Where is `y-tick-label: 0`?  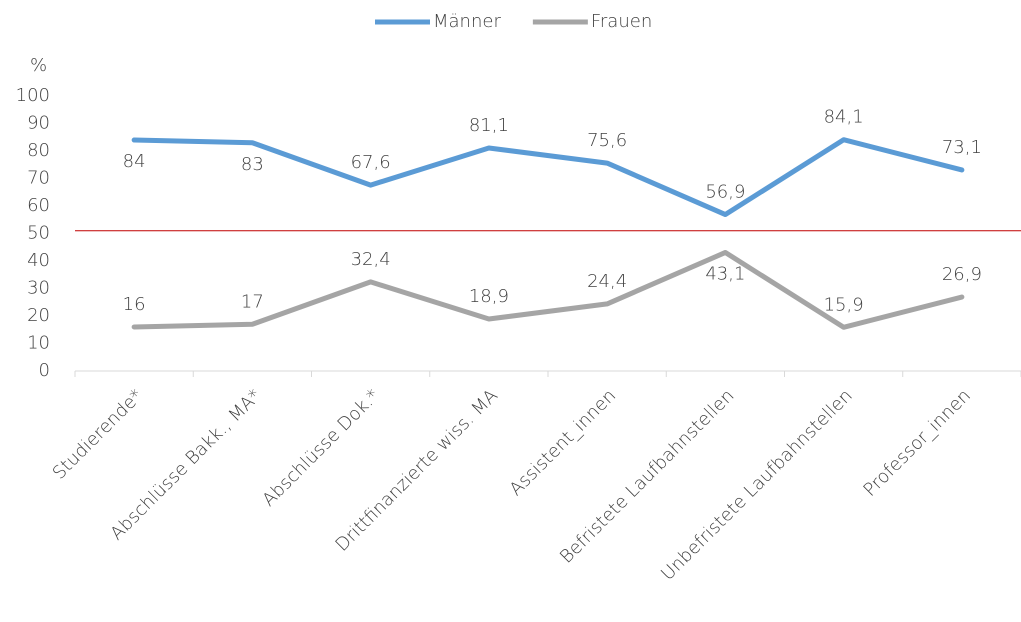
y-tick-label: 0 is located at coordinates (44, 370).